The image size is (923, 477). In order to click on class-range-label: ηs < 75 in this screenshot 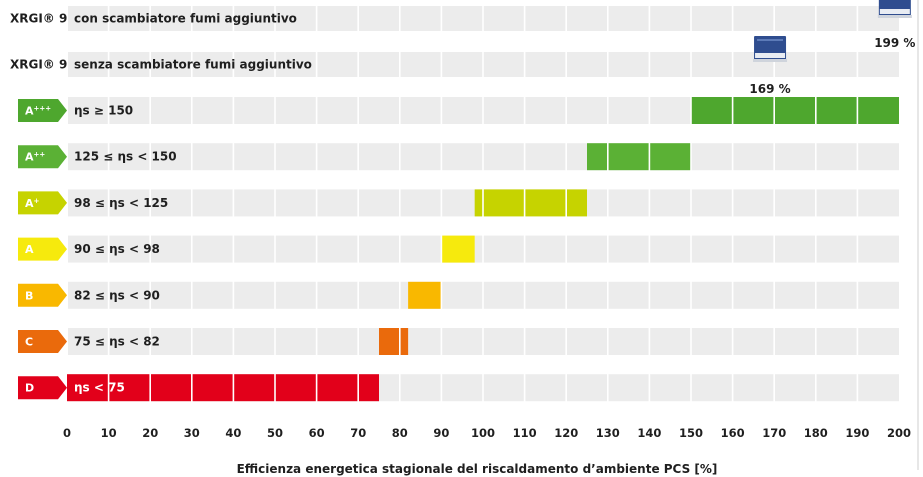, I will do `click(99, 388)`.